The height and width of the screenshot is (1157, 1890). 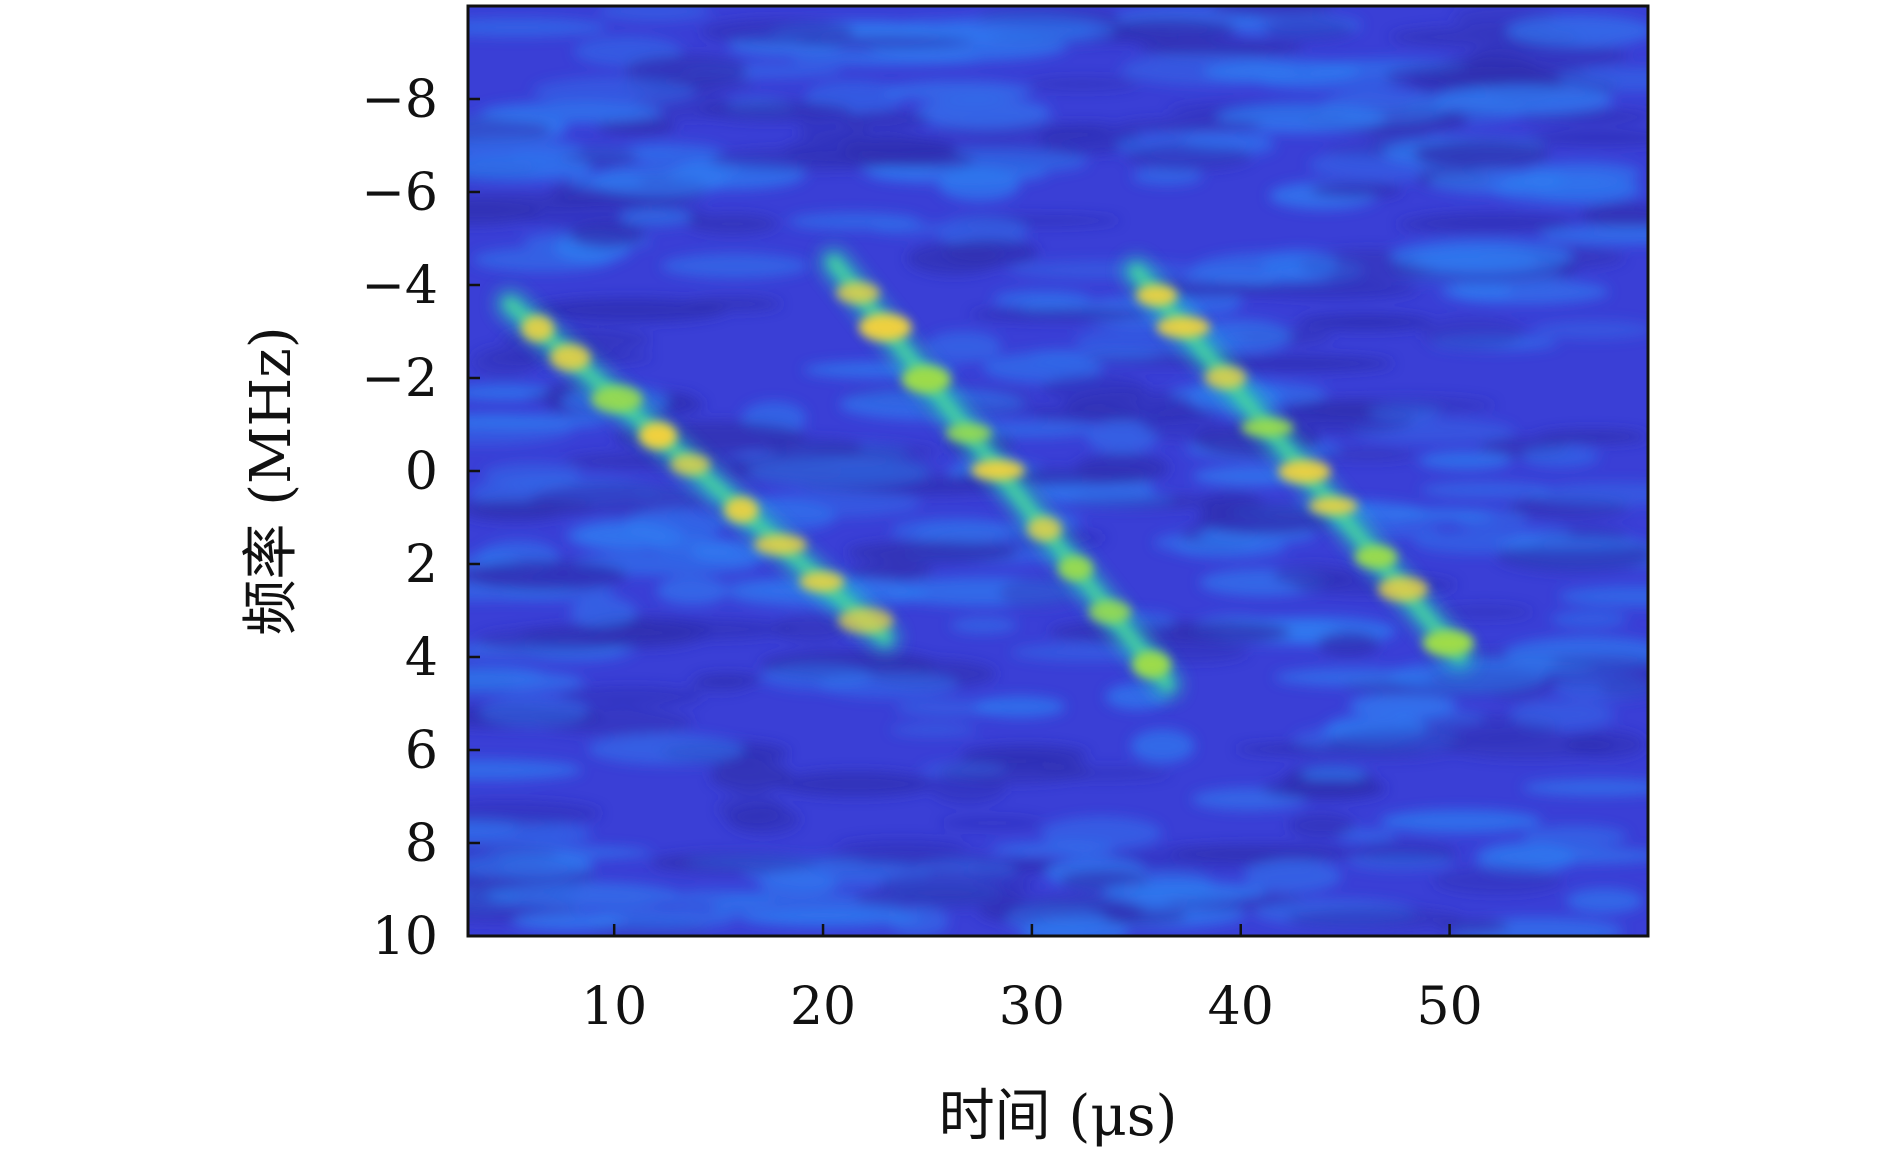 I want to click on x-tick-label: 20, so click(x=823, y=1007).